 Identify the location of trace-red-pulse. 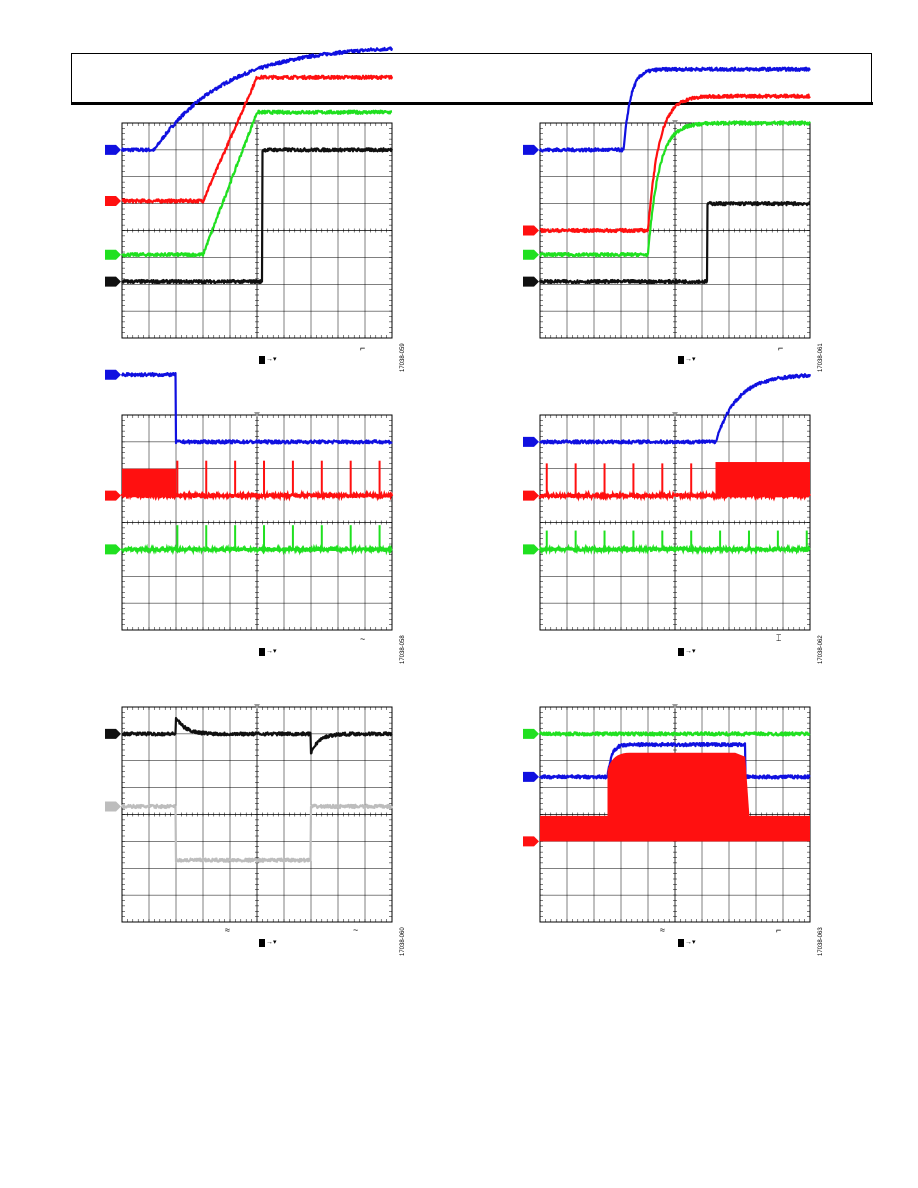
(679, 797).